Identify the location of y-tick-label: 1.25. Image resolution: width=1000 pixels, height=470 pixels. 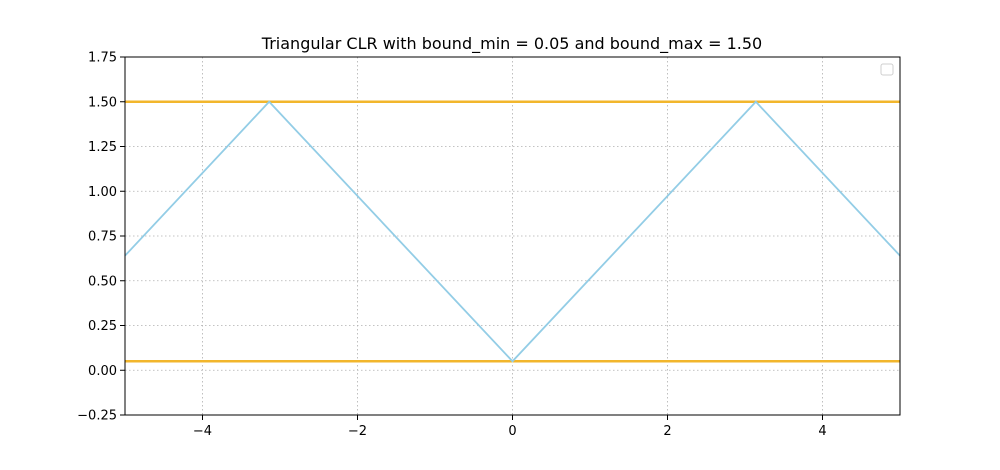
(102, 147).